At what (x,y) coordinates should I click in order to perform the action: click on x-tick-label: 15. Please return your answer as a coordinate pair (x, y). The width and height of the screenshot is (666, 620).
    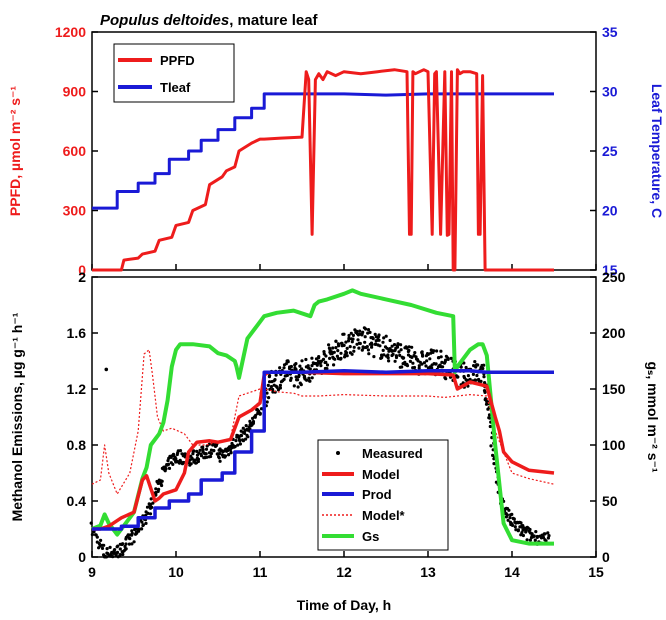
    Looking at the image, I should click on (596, 572).